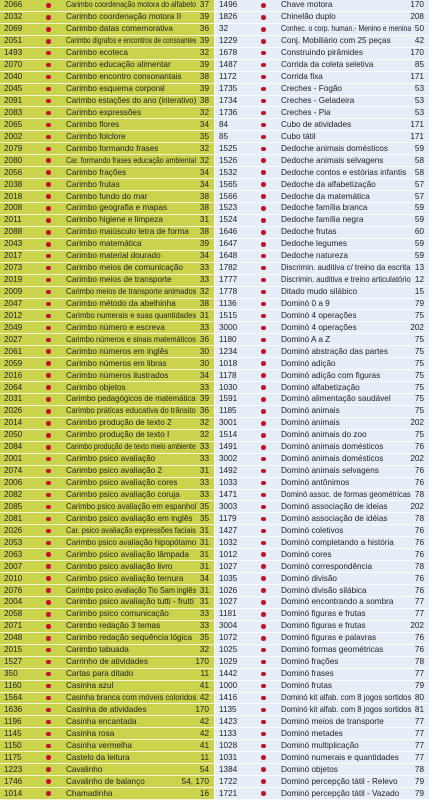  Describe the element at coordinates (97, 53) in the screenshot. I see `product-name: Carimbo ecoteca` at that location.